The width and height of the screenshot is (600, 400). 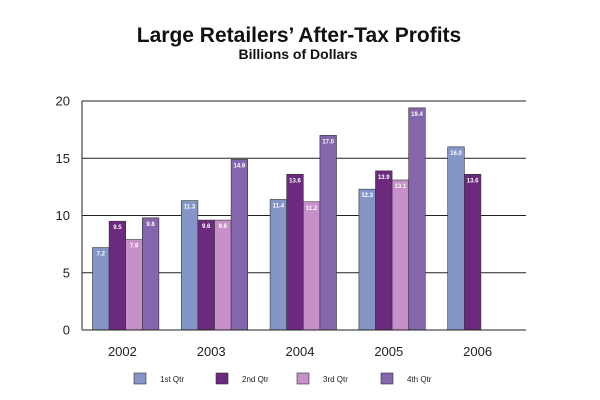 I want to click on x-tick-label: 2004, so click(x=300, y=351).